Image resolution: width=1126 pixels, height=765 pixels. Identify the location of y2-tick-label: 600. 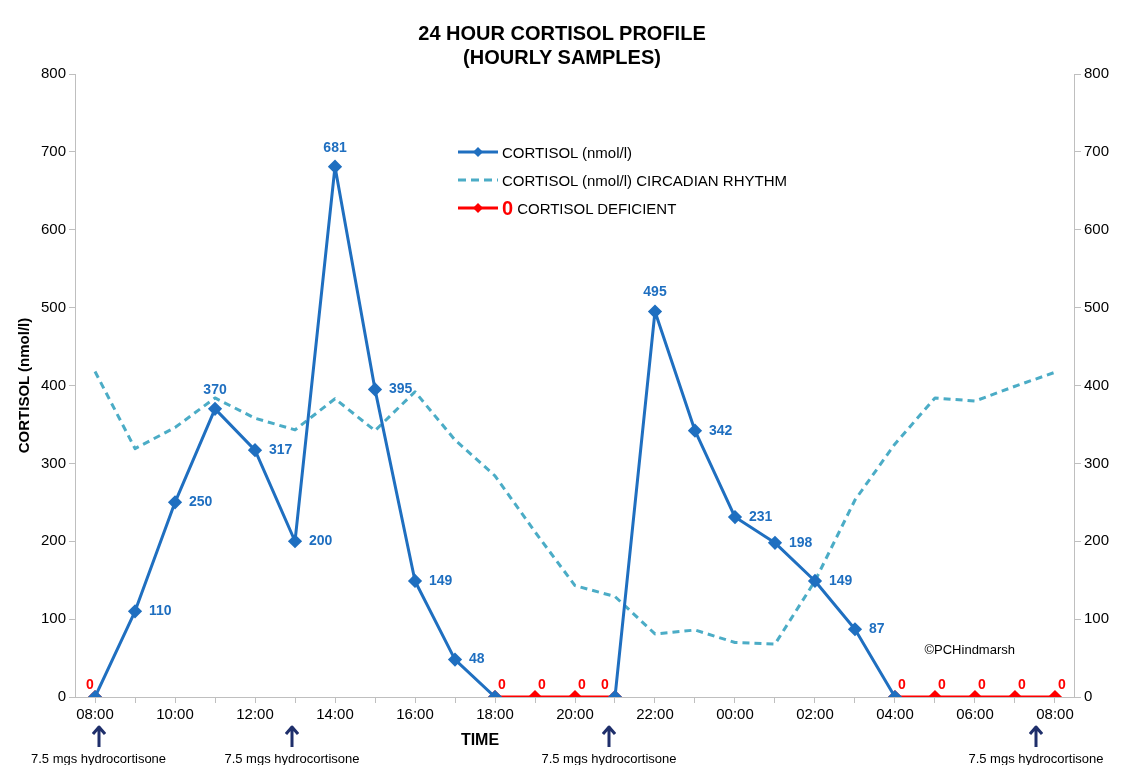
(1096, 228).